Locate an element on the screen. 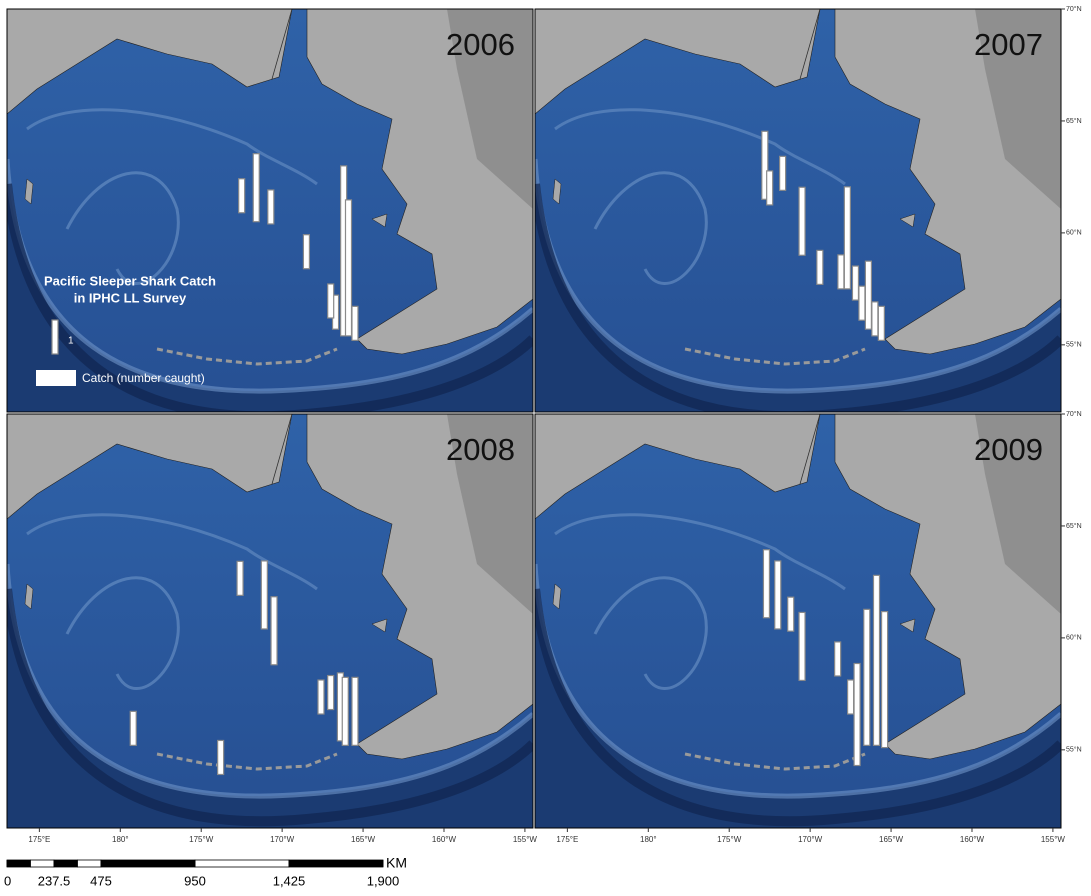  year-label: 2009 is located at coordinates (1008, 449).